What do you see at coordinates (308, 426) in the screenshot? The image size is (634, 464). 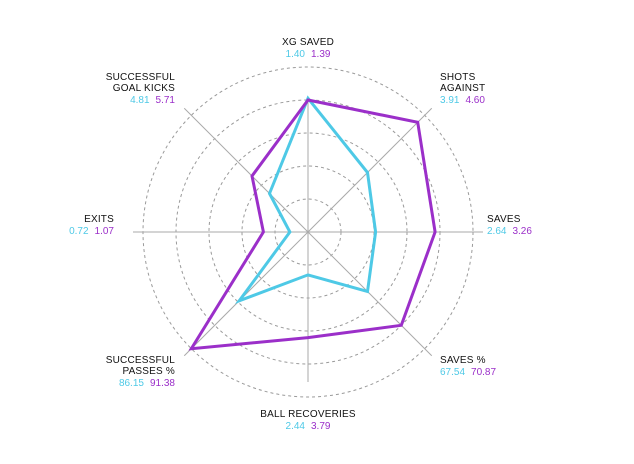 I see `axis-values: 2.44 3.79` at bounding box center [308, 426].